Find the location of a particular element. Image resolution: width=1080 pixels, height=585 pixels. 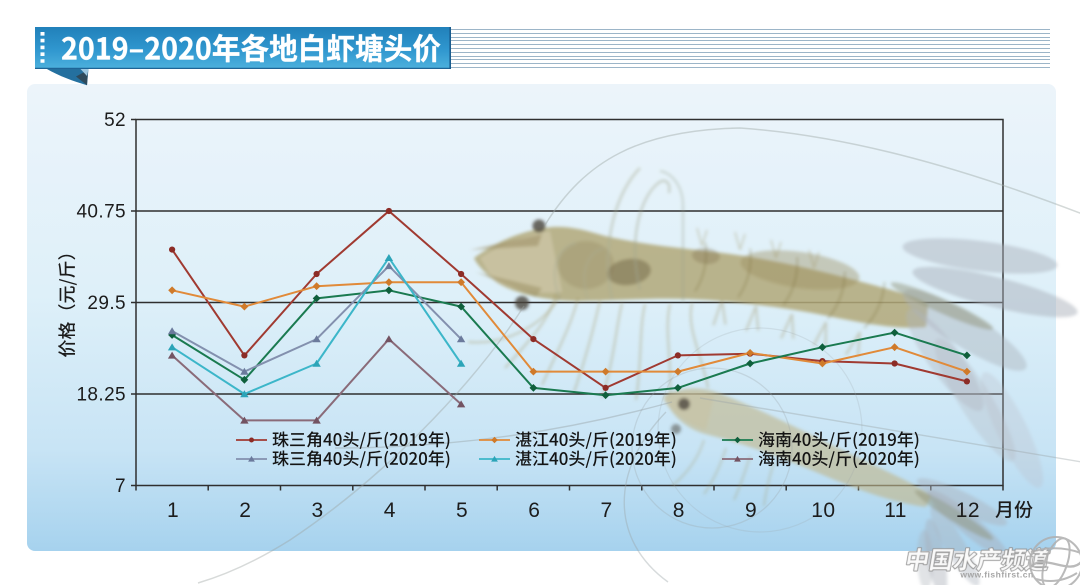

svg-text: 4 is located at coordinates (390, 510).